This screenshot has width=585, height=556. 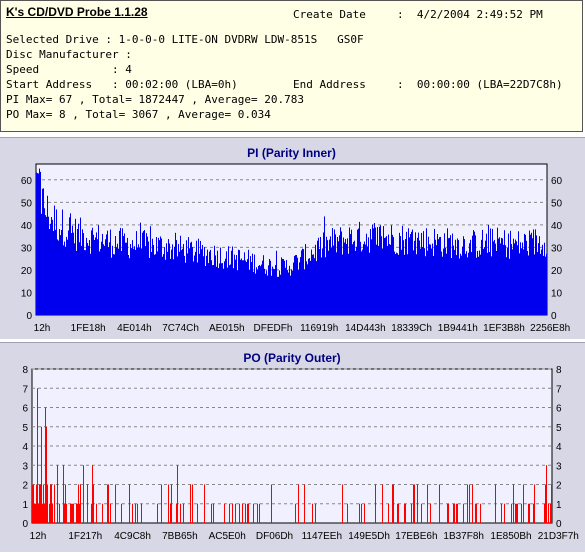 What do you see at coordinates (25, 524) in the screenshot?
I see `y-tick-label-left: 0` at bounding box center [25, 524].